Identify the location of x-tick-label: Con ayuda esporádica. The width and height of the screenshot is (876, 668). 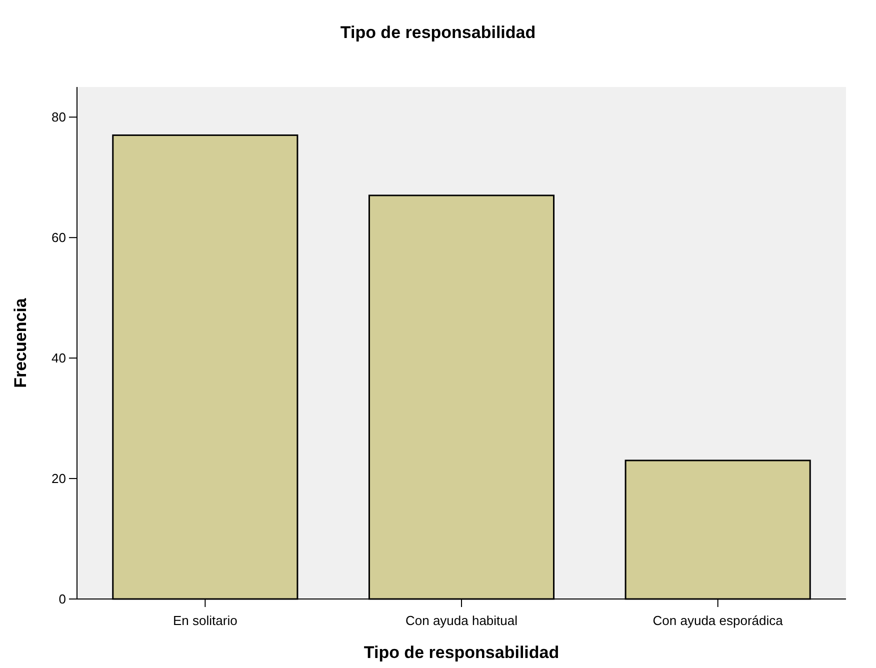
(718, 620).